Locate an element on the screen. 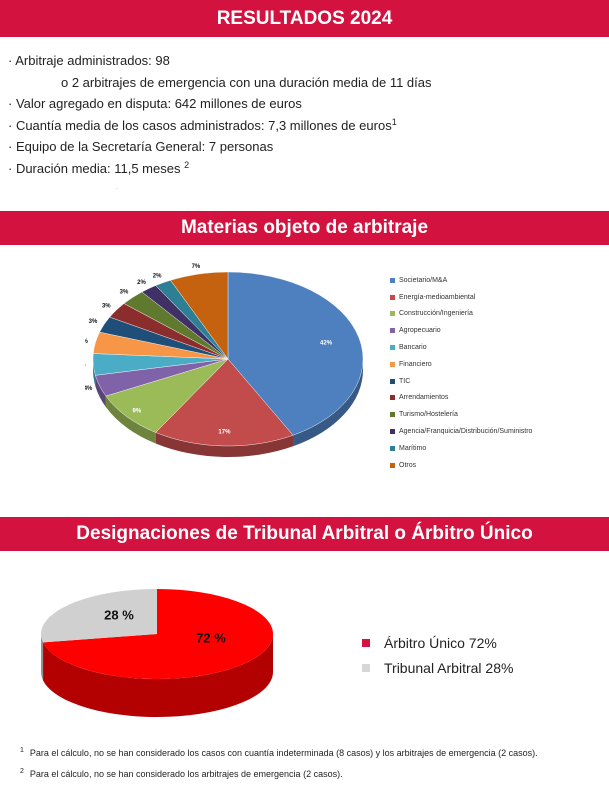 The height and width of the screenshot is (792, 609). legend-item-maritimo: Marítimo is located at coordinates (461, 448).